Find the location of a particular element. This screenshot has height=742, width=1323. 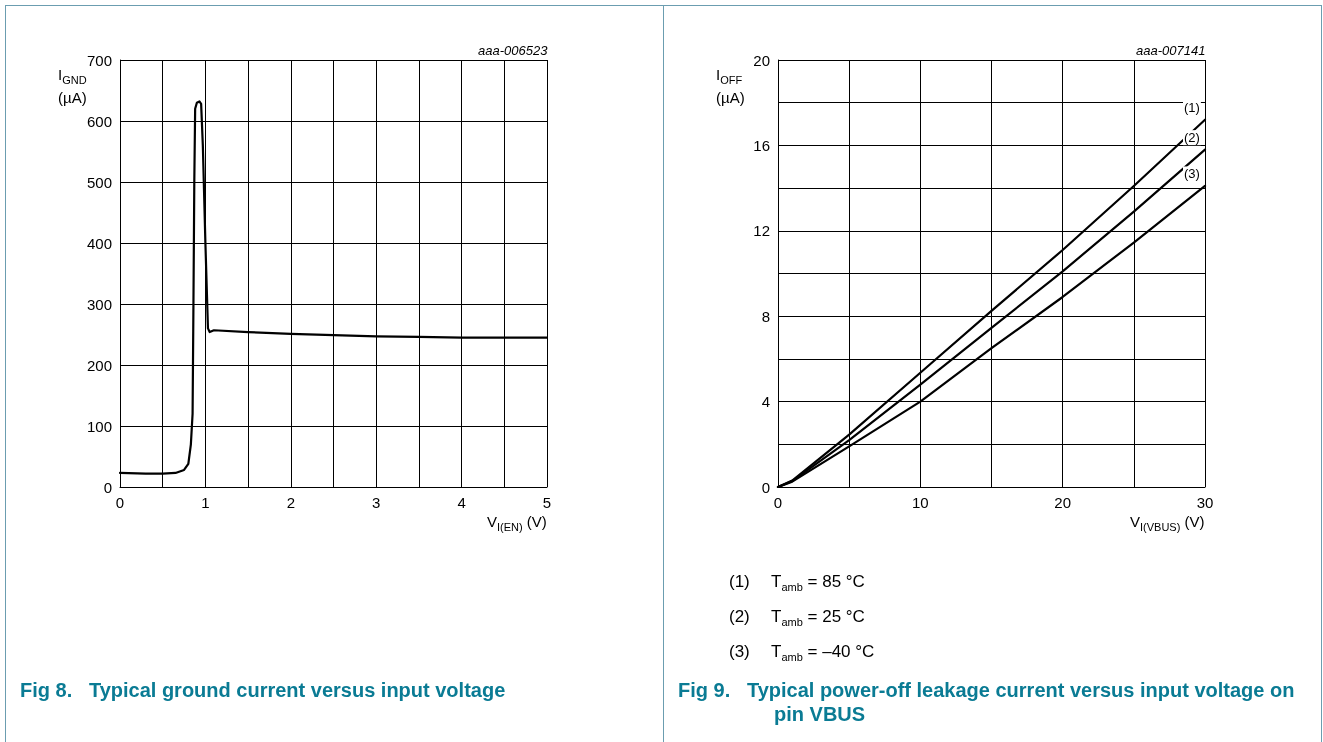

text: aaa-007141 is located at coordinates (1171, 50).